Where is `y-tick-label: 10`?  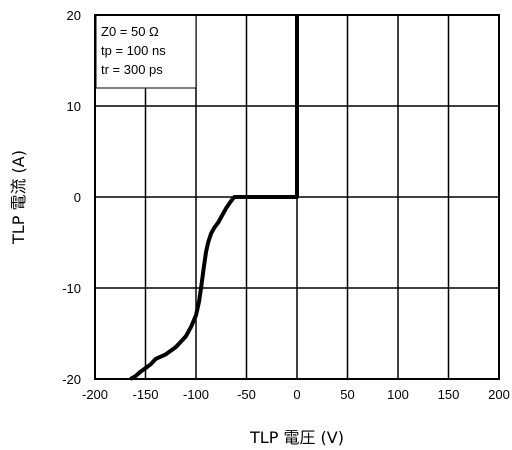
y-tick-label: 10 is located at coordinates (74, 106).